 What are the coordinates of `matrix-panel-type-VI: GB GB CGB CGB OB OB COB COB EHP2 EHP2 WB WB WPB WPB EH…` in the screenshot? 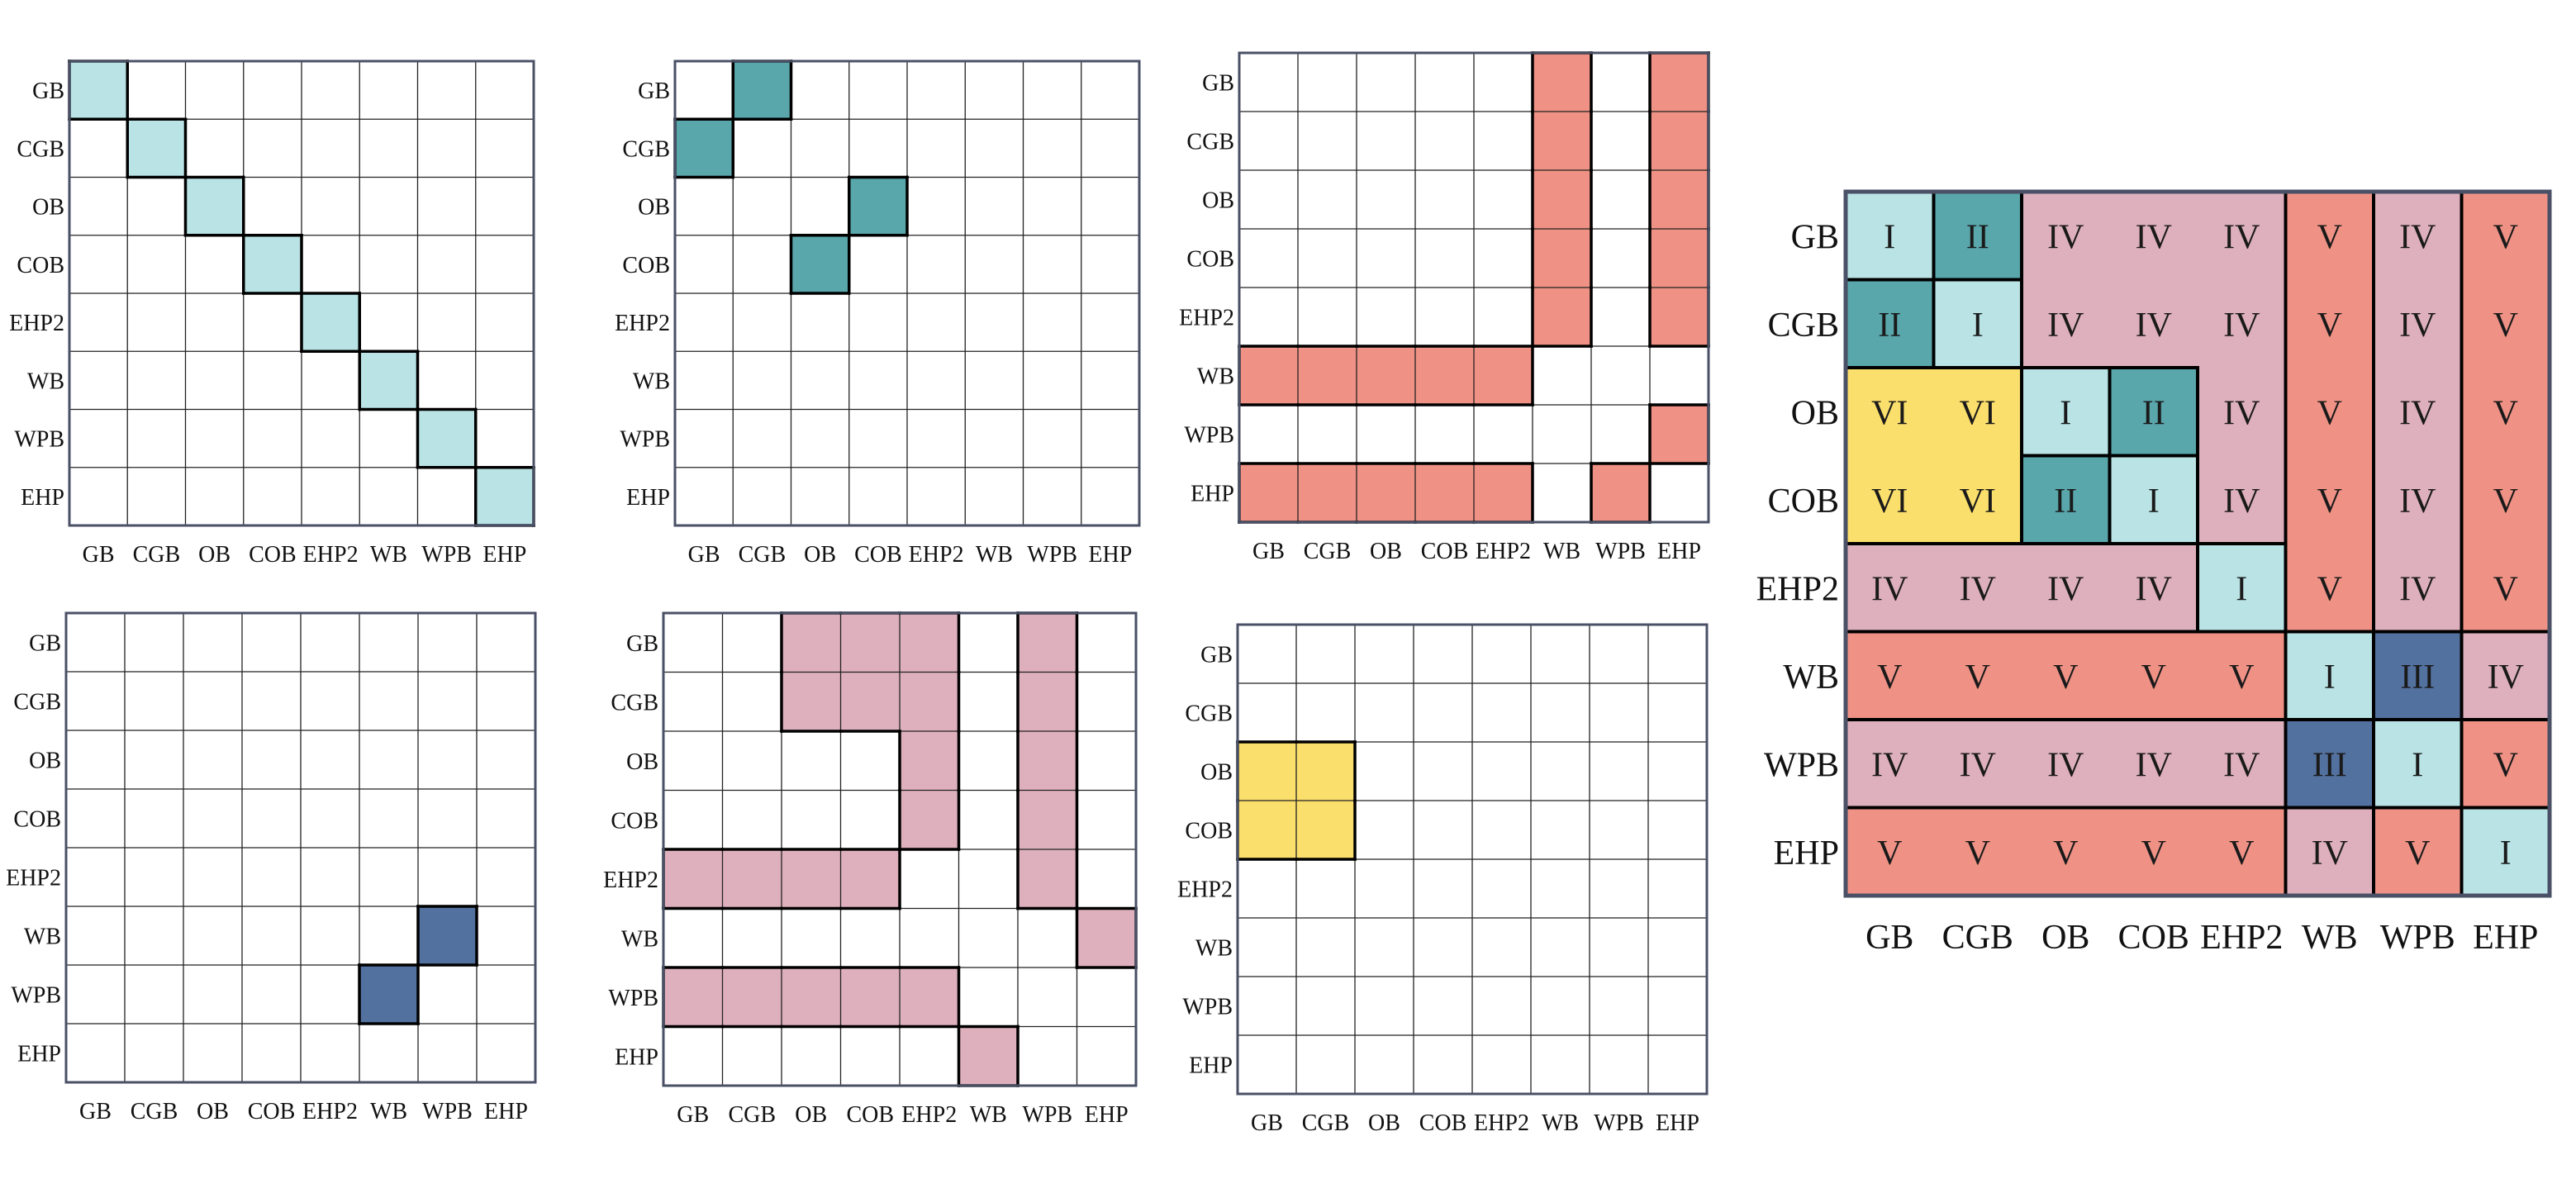 It's located at (1443, 880).